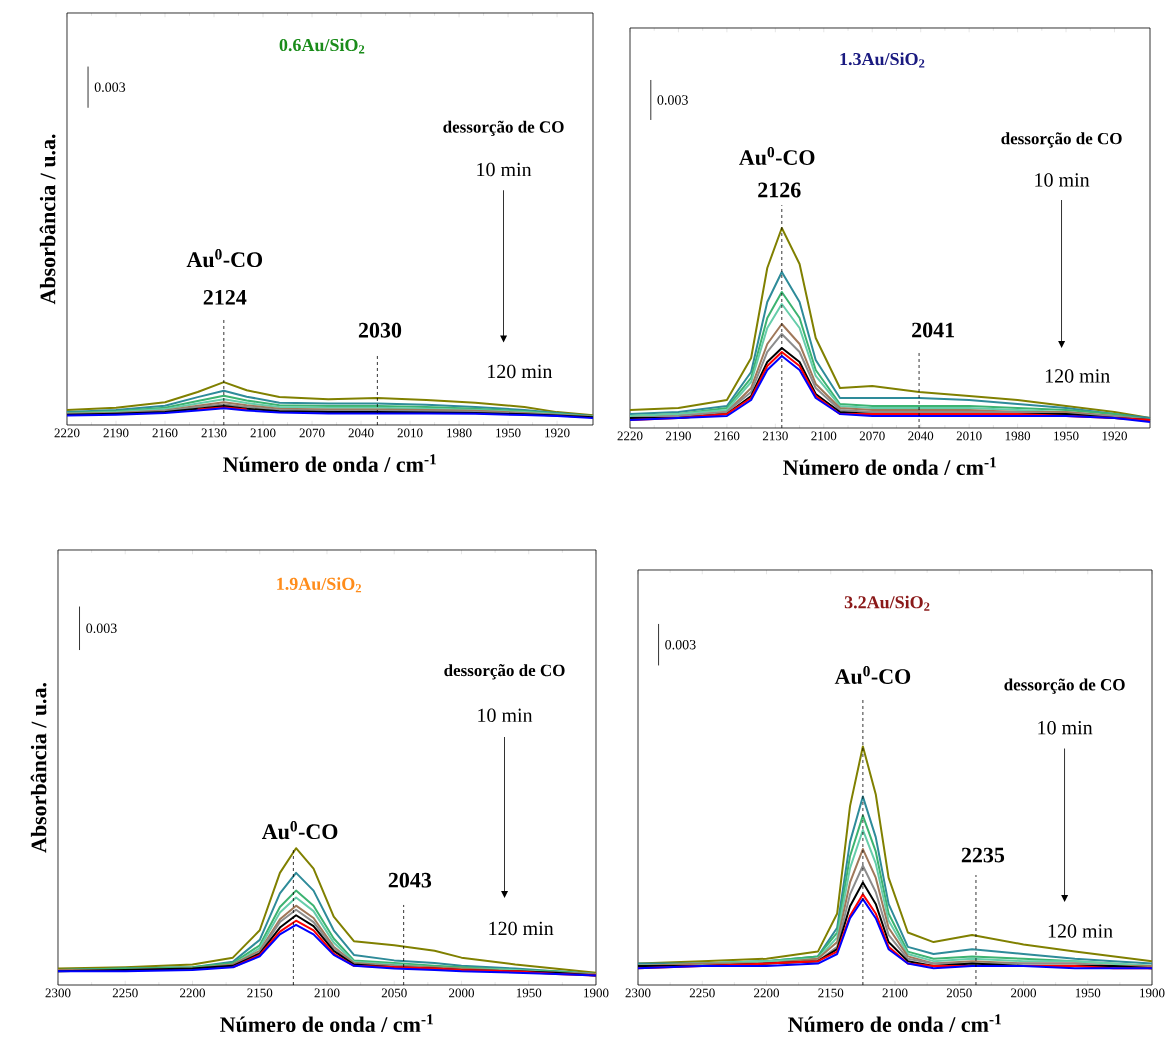  Describe the element at coordinates (520, 371) in the screenshot. I see `text: 120 min` at that location.